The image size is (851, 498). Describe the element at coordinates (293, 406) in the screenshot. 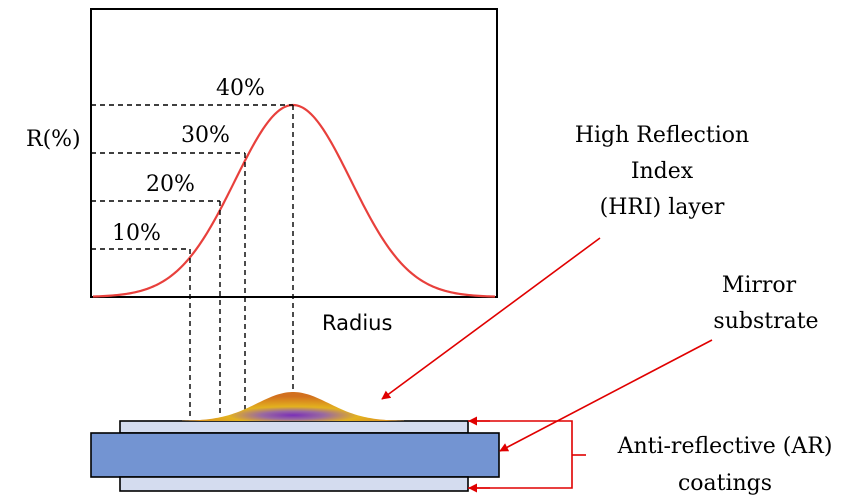

I see `hri-layer` at that location.